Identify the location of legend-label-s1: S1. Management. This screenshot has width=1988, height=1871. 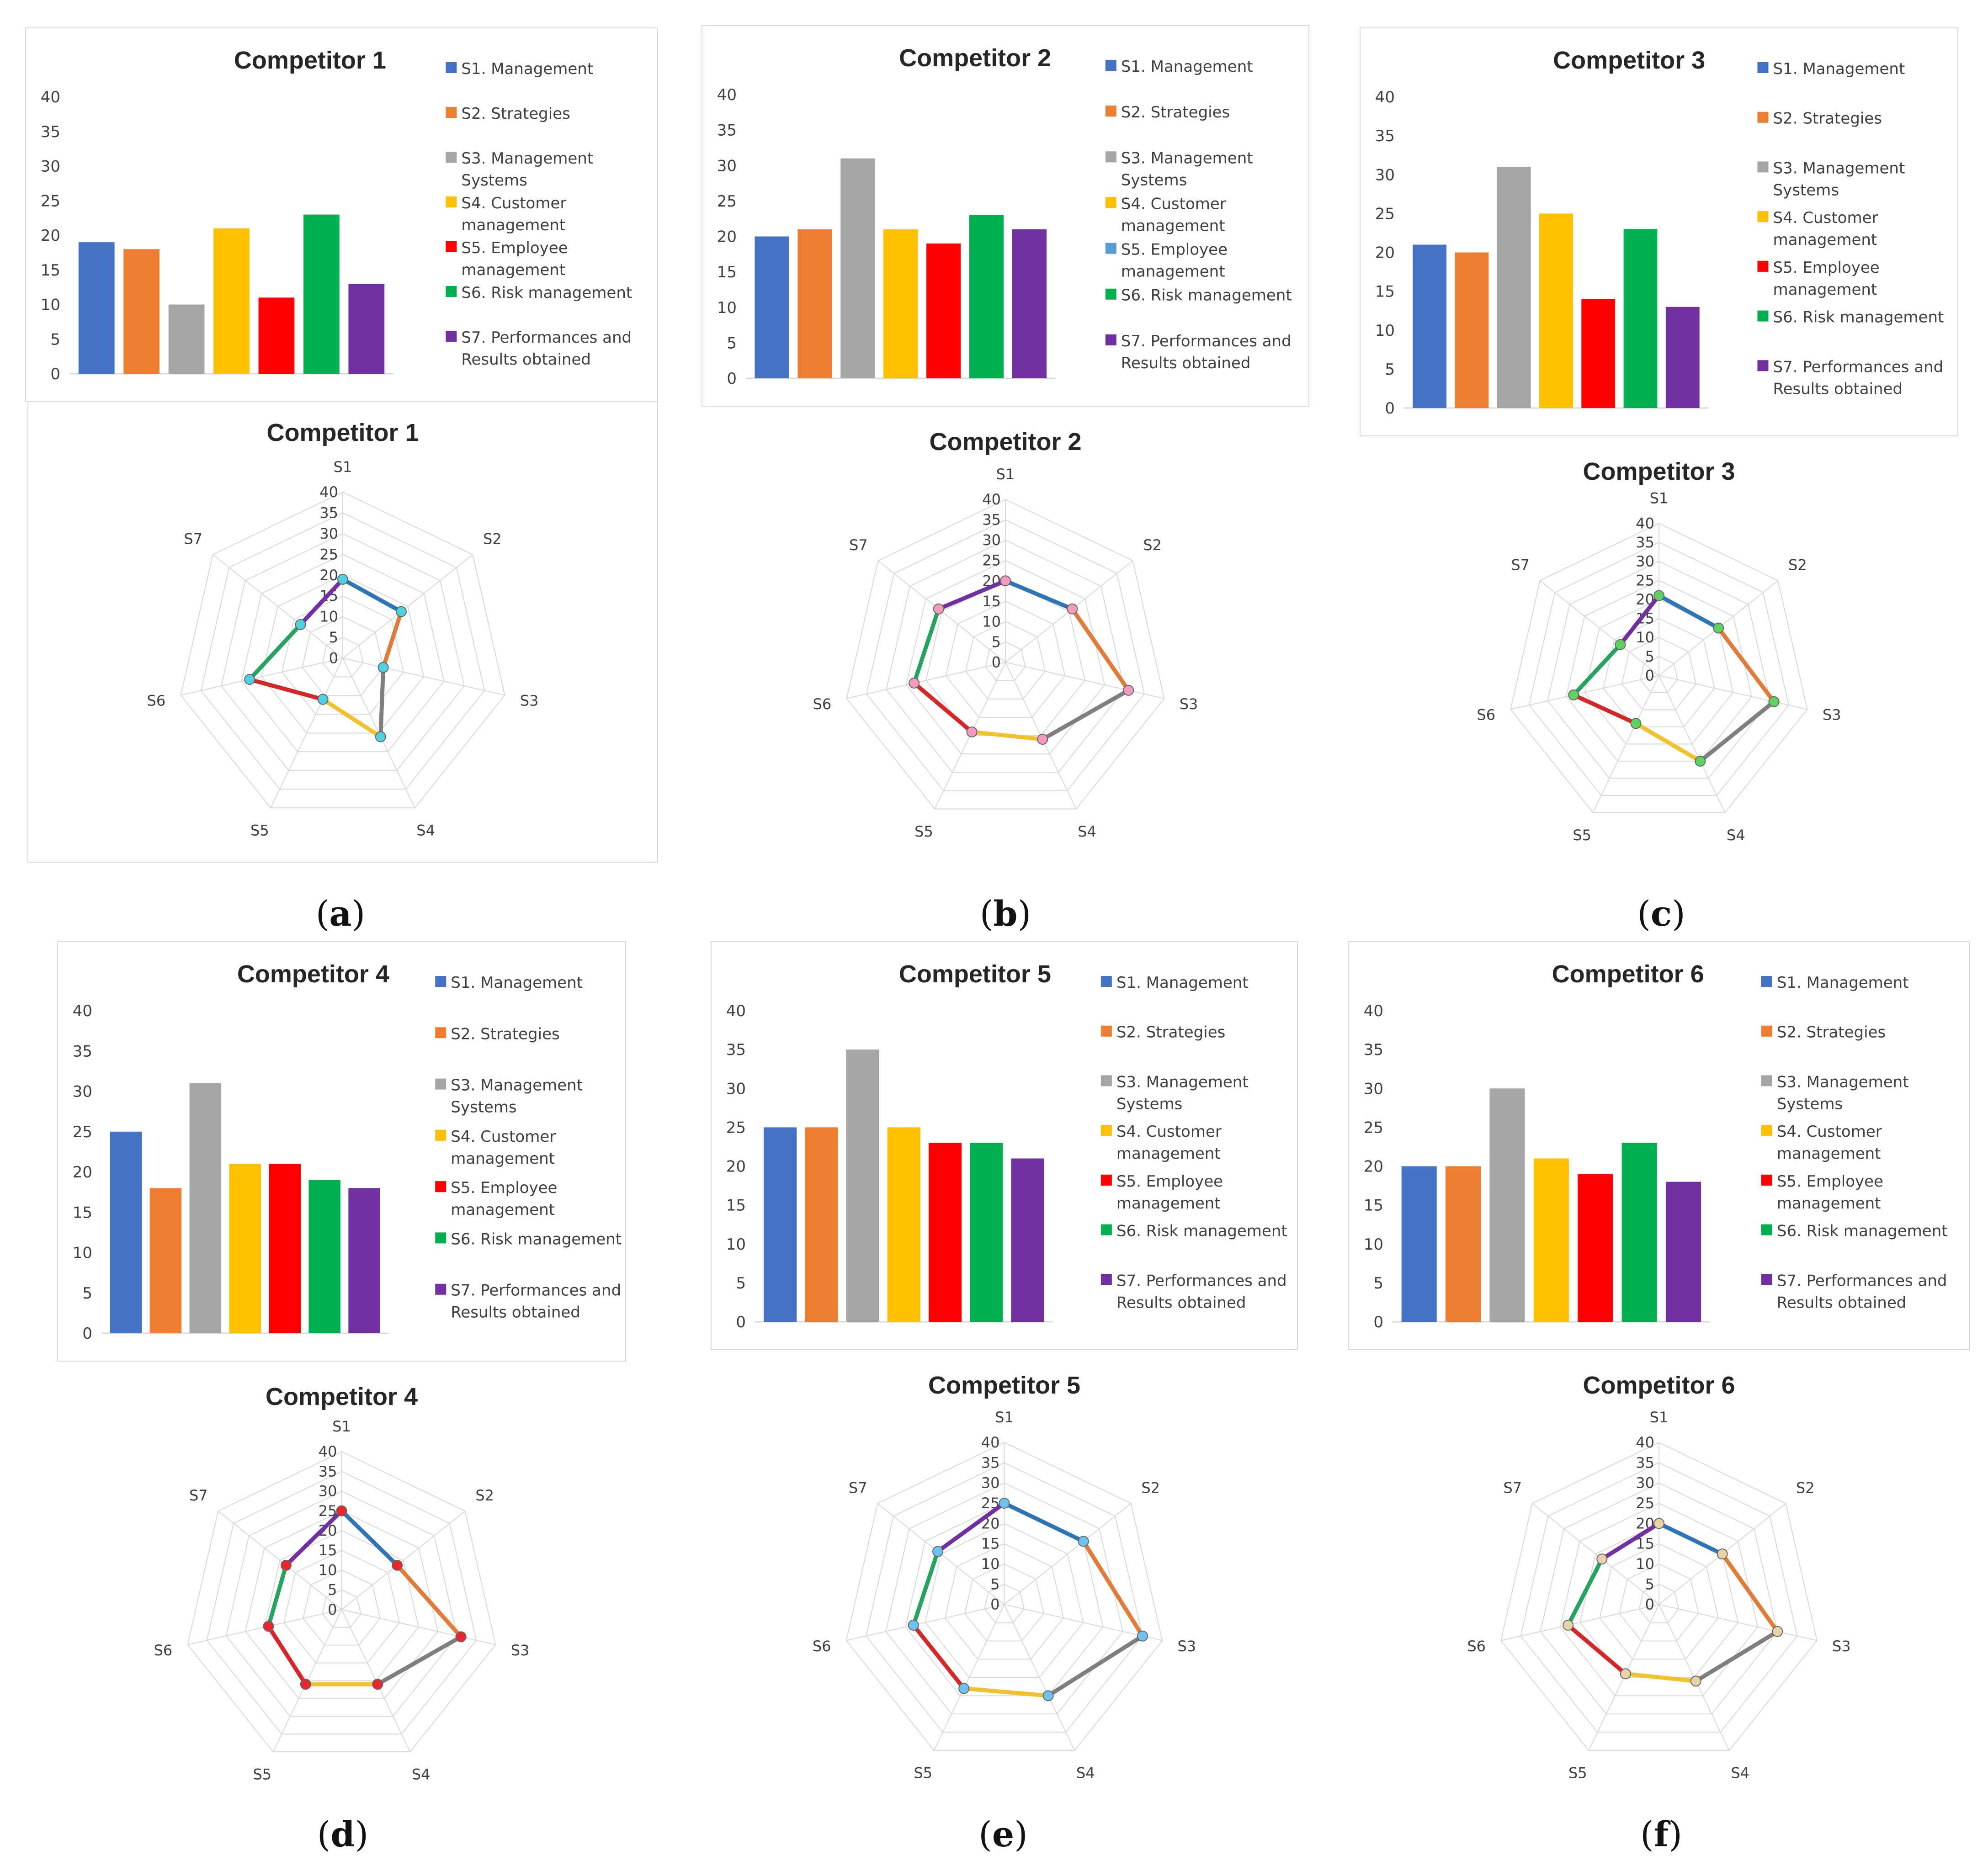
(1187, 67).